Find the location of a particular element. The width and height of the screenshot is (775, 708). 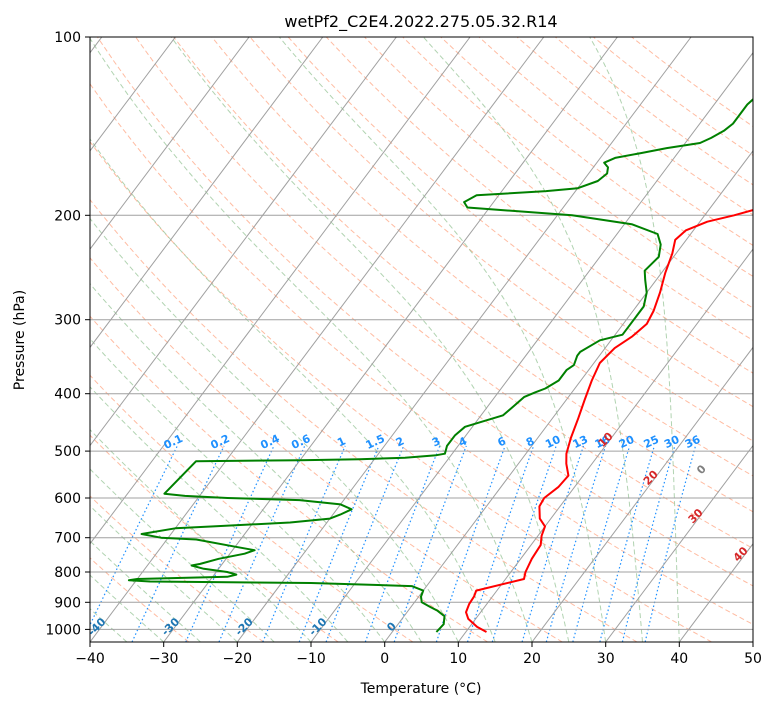

mixing-ratio-label: 16 is located at coordinates (603, 442).